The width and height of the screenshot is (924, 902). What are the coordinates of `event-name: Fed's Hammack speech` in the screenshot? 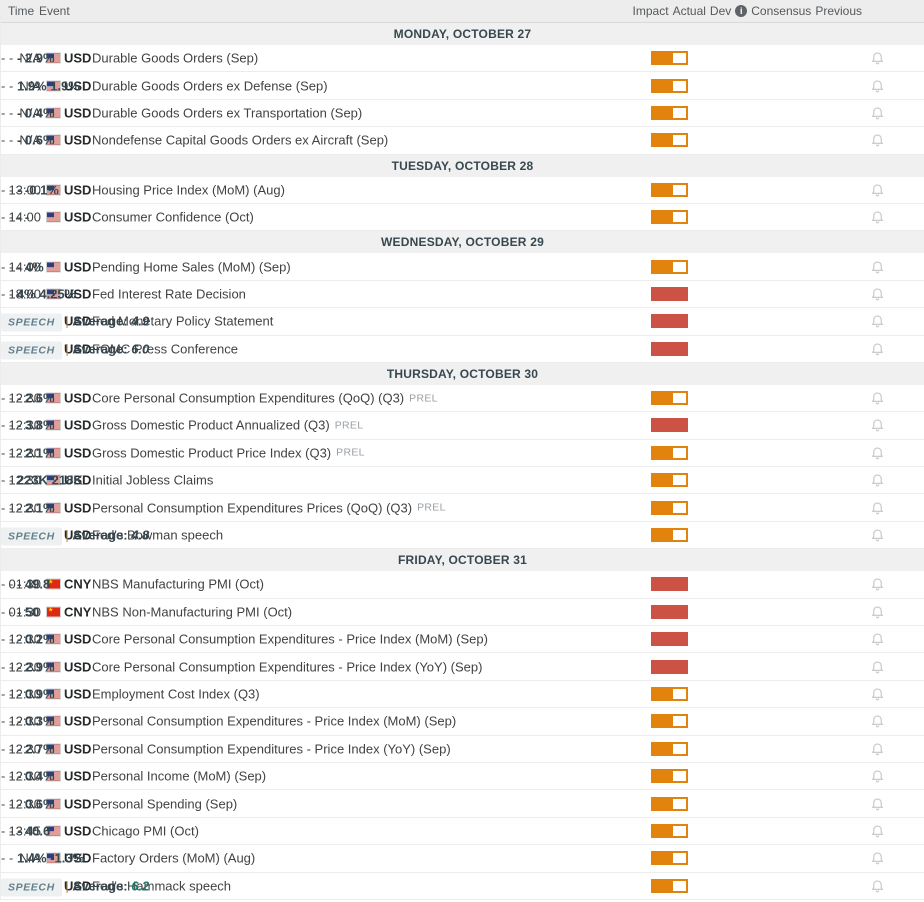 It's located at (162, 886).